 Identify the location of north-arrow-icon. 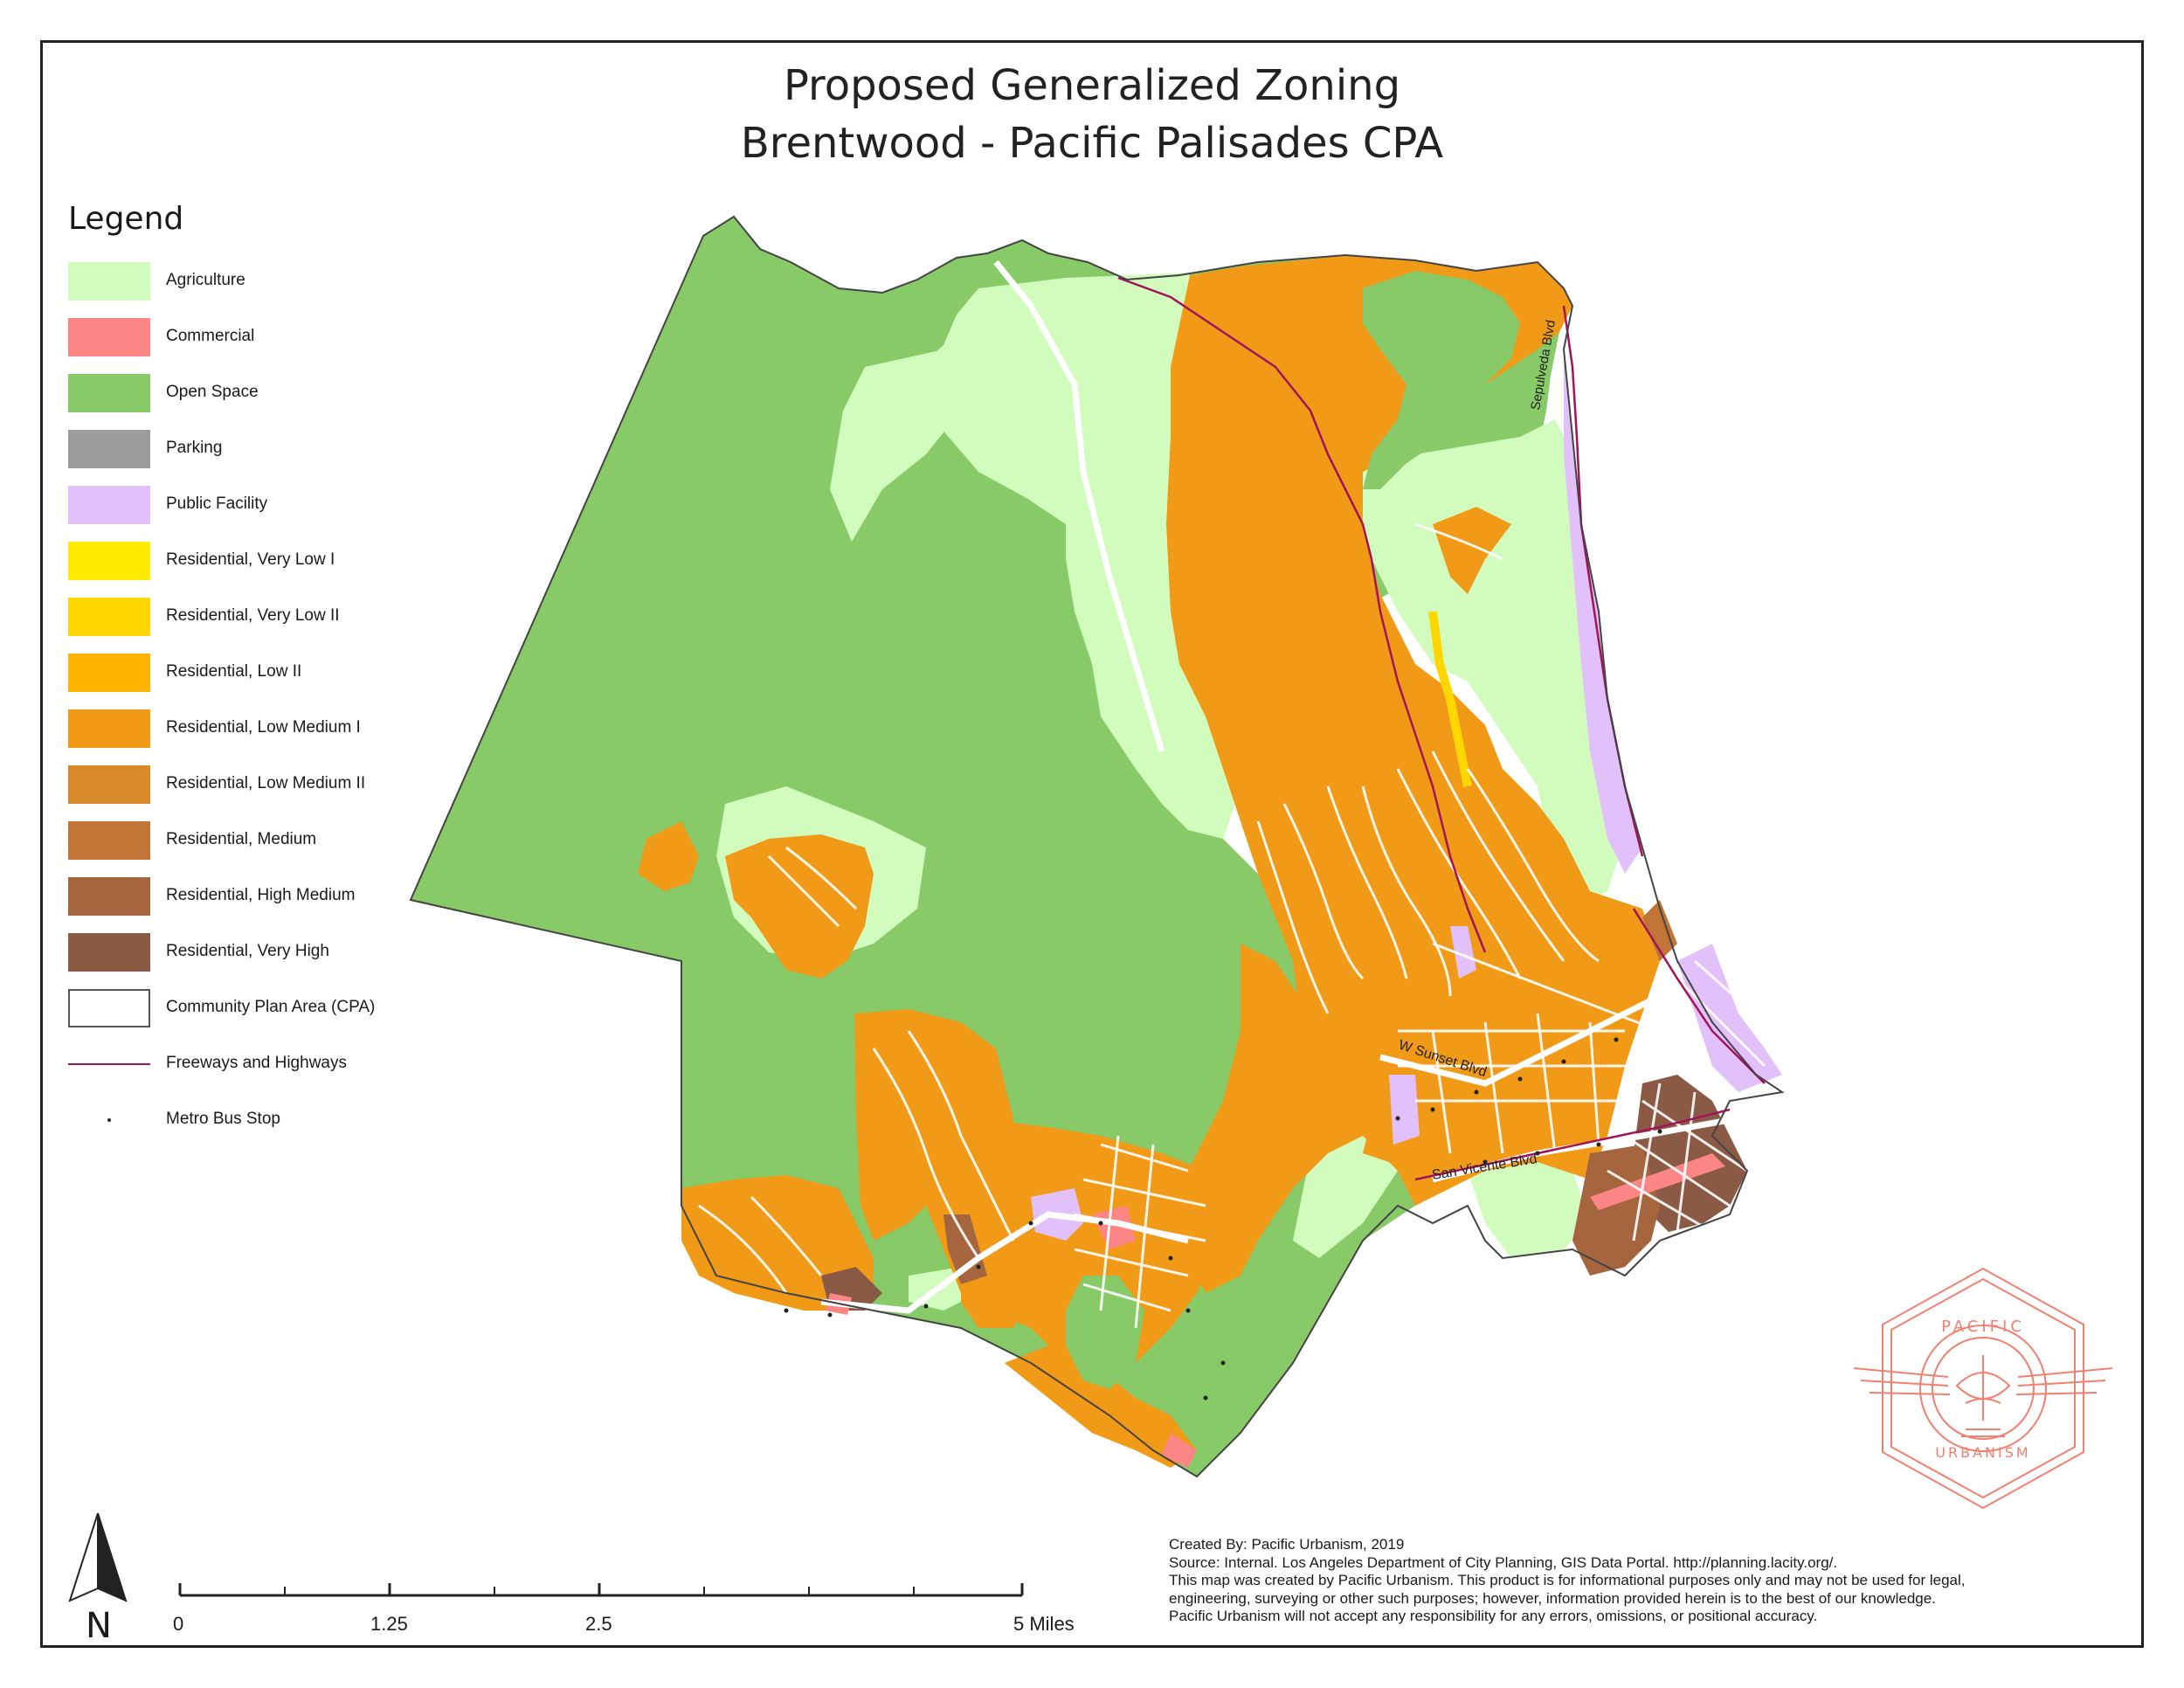
(98, 1557).